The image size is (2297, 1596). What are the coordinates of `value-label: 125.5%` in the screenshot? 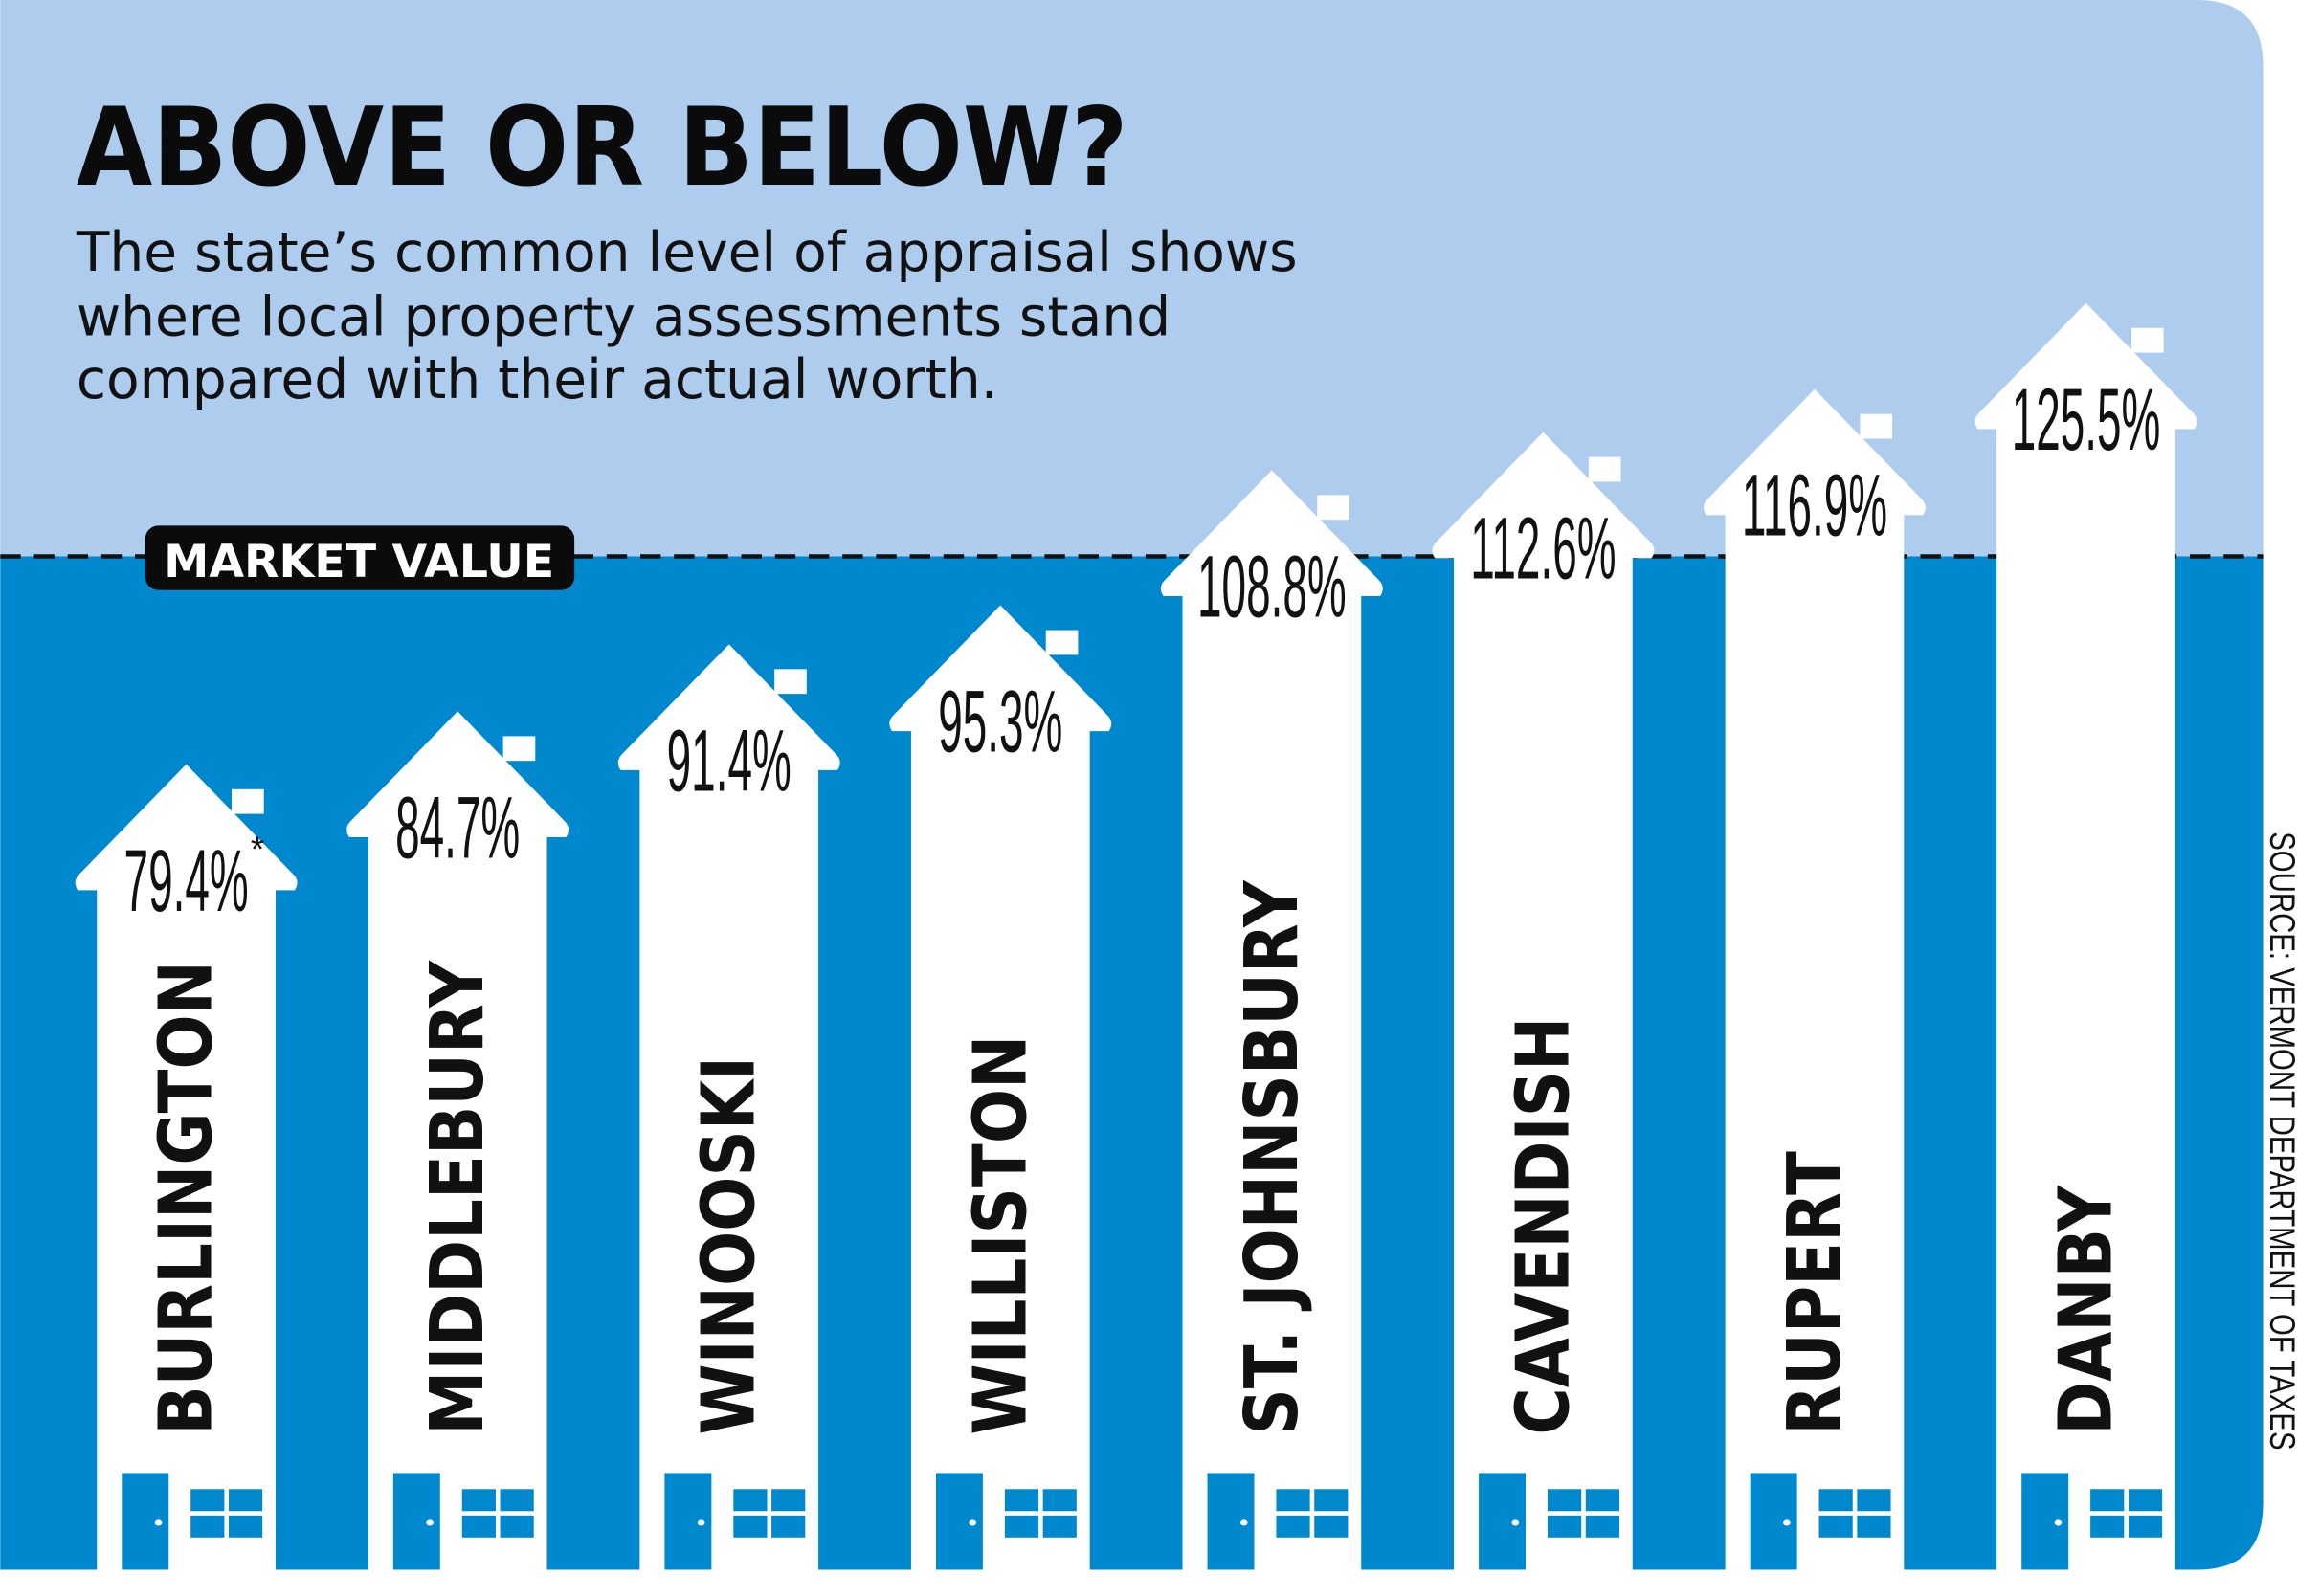 It's located at (2086, 420).